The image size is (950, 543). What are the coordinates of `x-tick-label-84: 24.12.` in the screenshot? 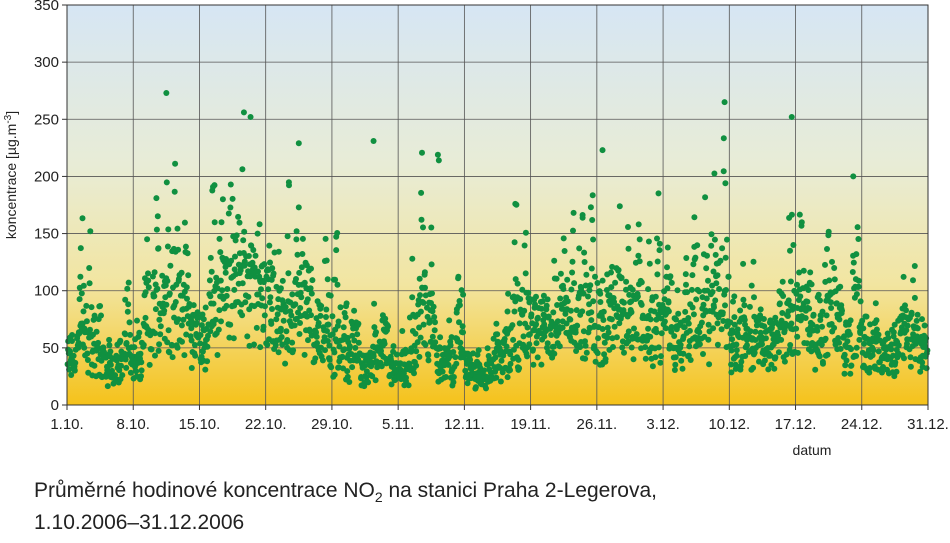 It's located at (862, 424).